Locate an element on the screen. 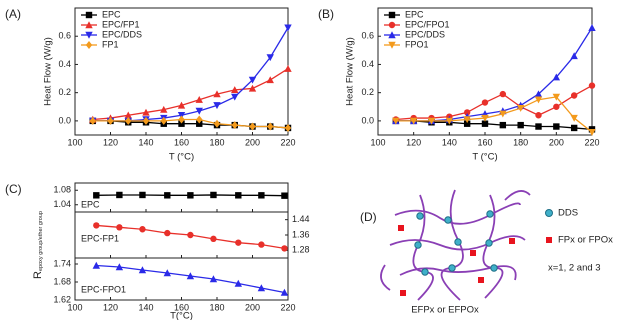  panel-label: (D) is located at coordinates (368, 217).